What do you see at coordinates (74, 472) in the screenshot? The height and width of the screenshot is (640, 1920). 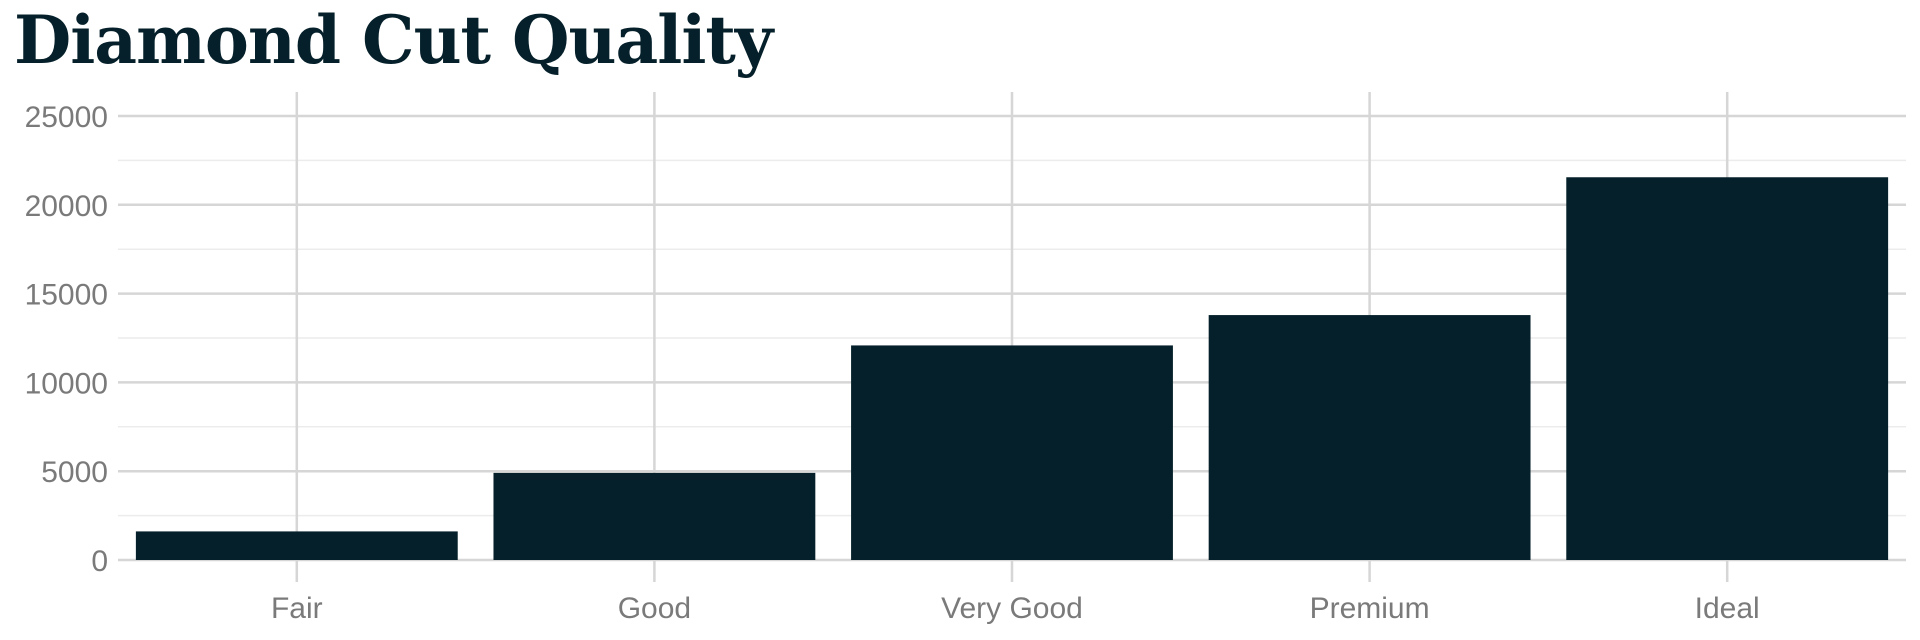 I see `y-tick-label: 5000` at bounding box center [74, 472].